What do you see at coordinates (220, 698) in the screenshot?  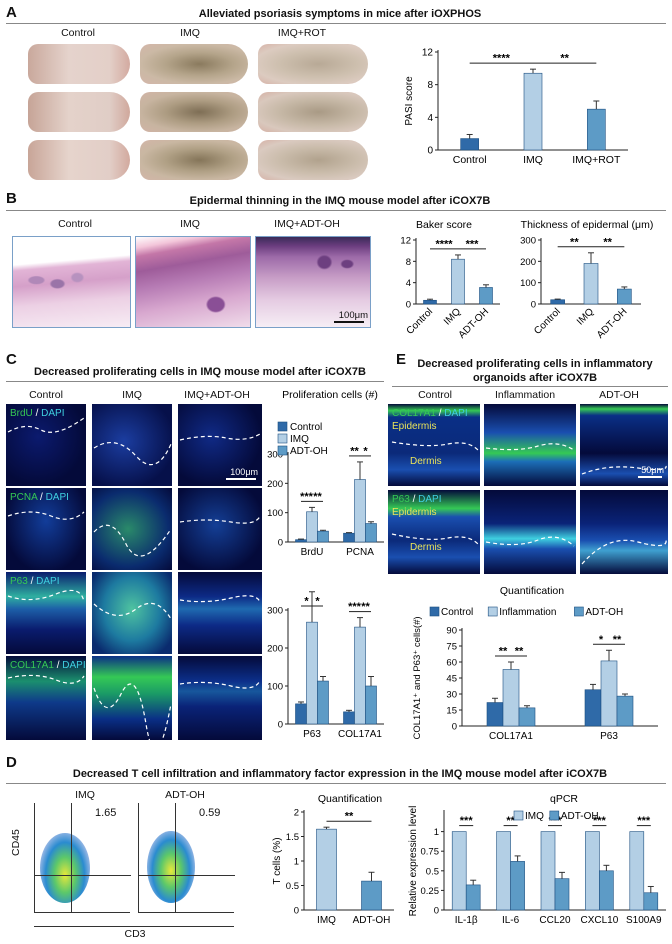 I see `micro-col17a1-imqadt` at bounding box center [220, 698].